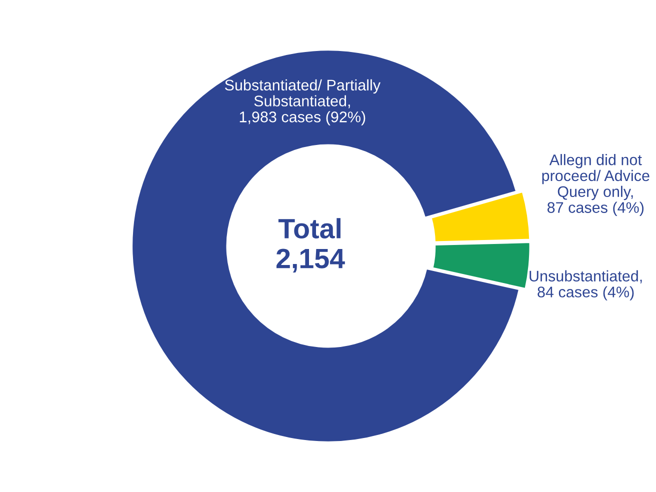 The height and width of the screenshot is (492, 656). I want to click on text: Total 2,154, so click(310, 245).